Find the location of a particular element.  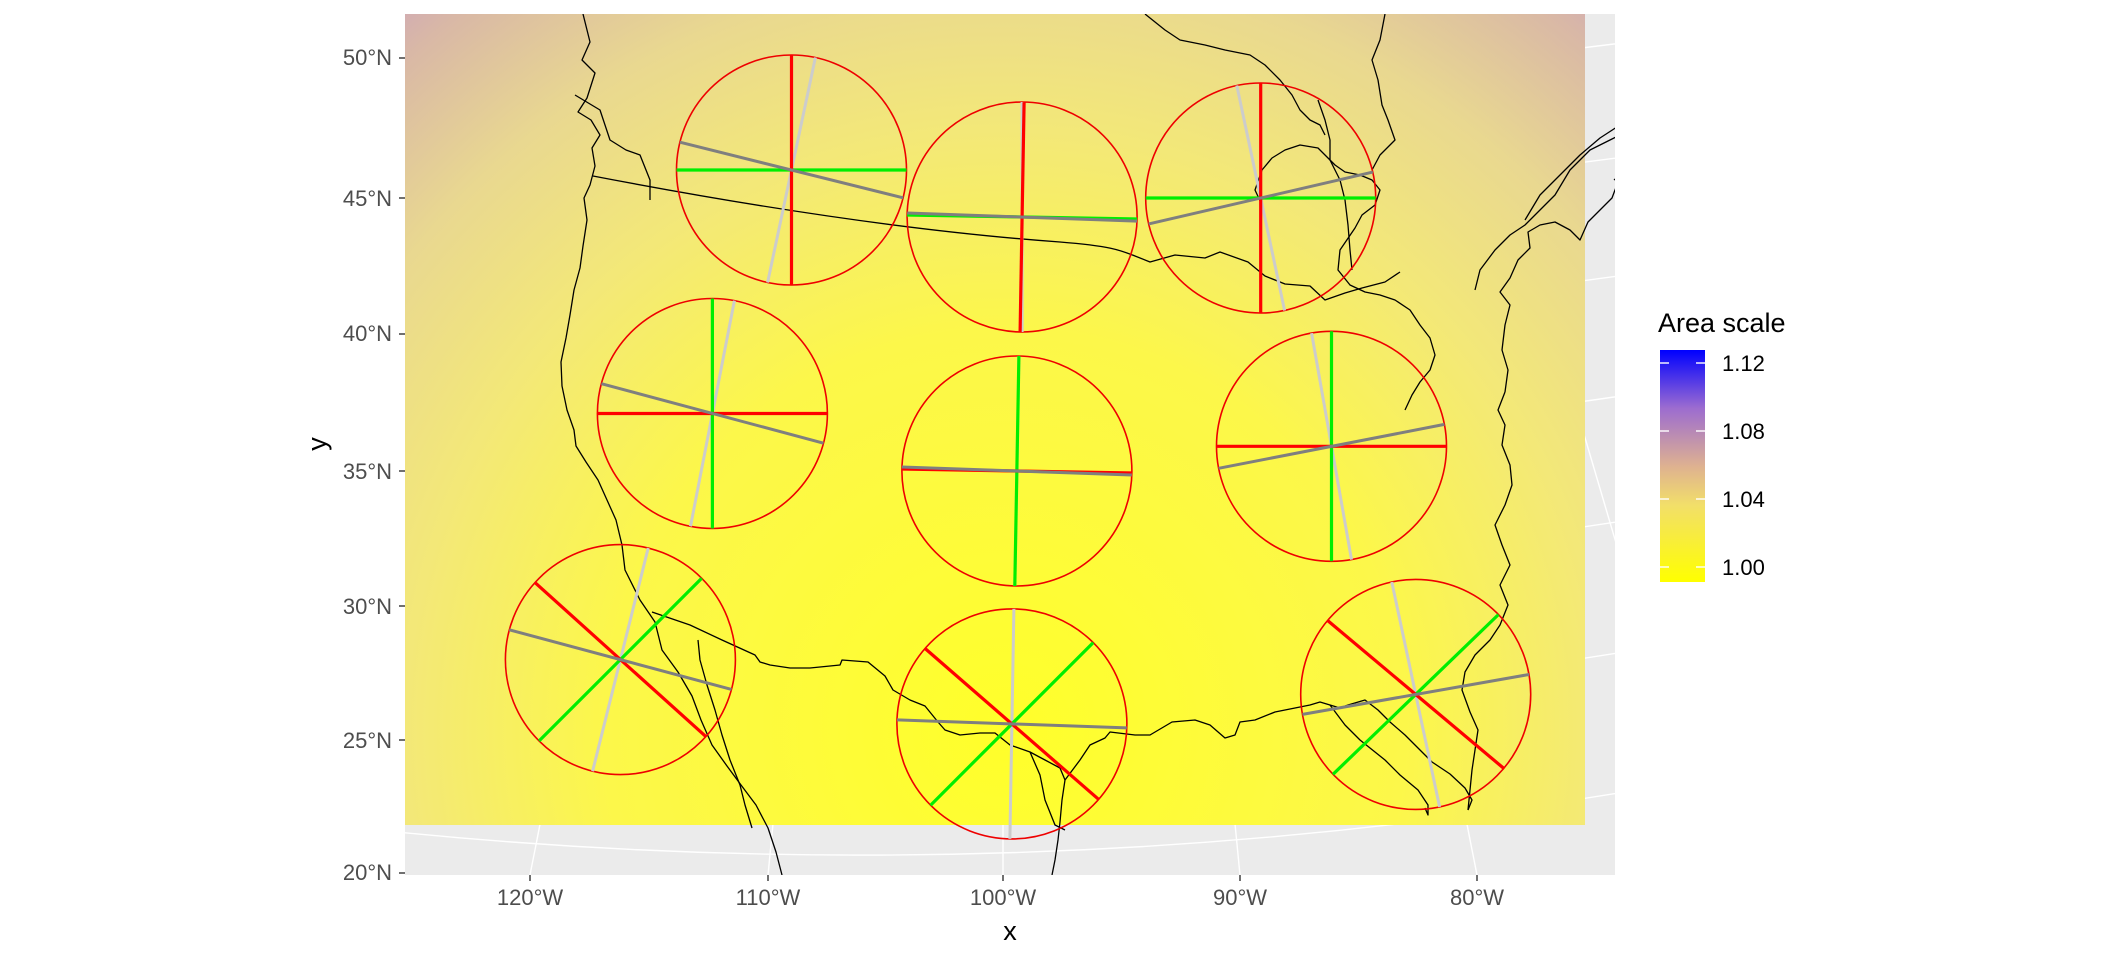

legend-colorbar-ticks is located at coordinates (1682, 465).